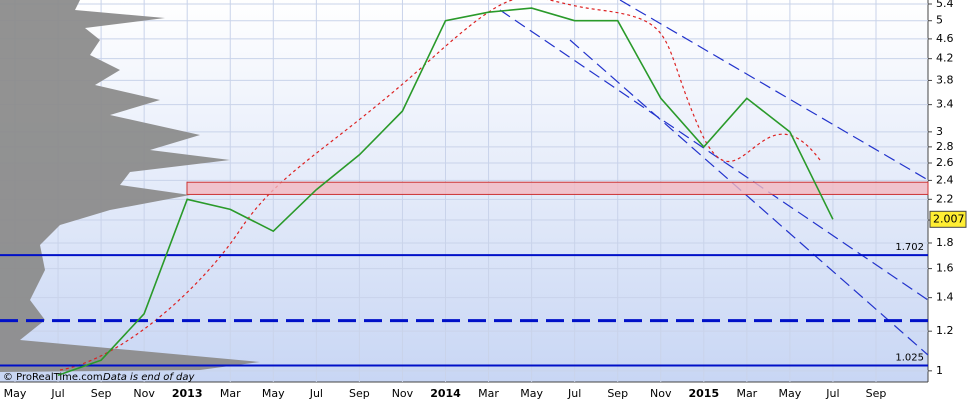 Image resolution: width=979 pixels, height=404 pixels. What do you see at coordinates (187, 393) in the screenshot?
I see `x-tick-label: 2013` at bounding box center [187, 393].